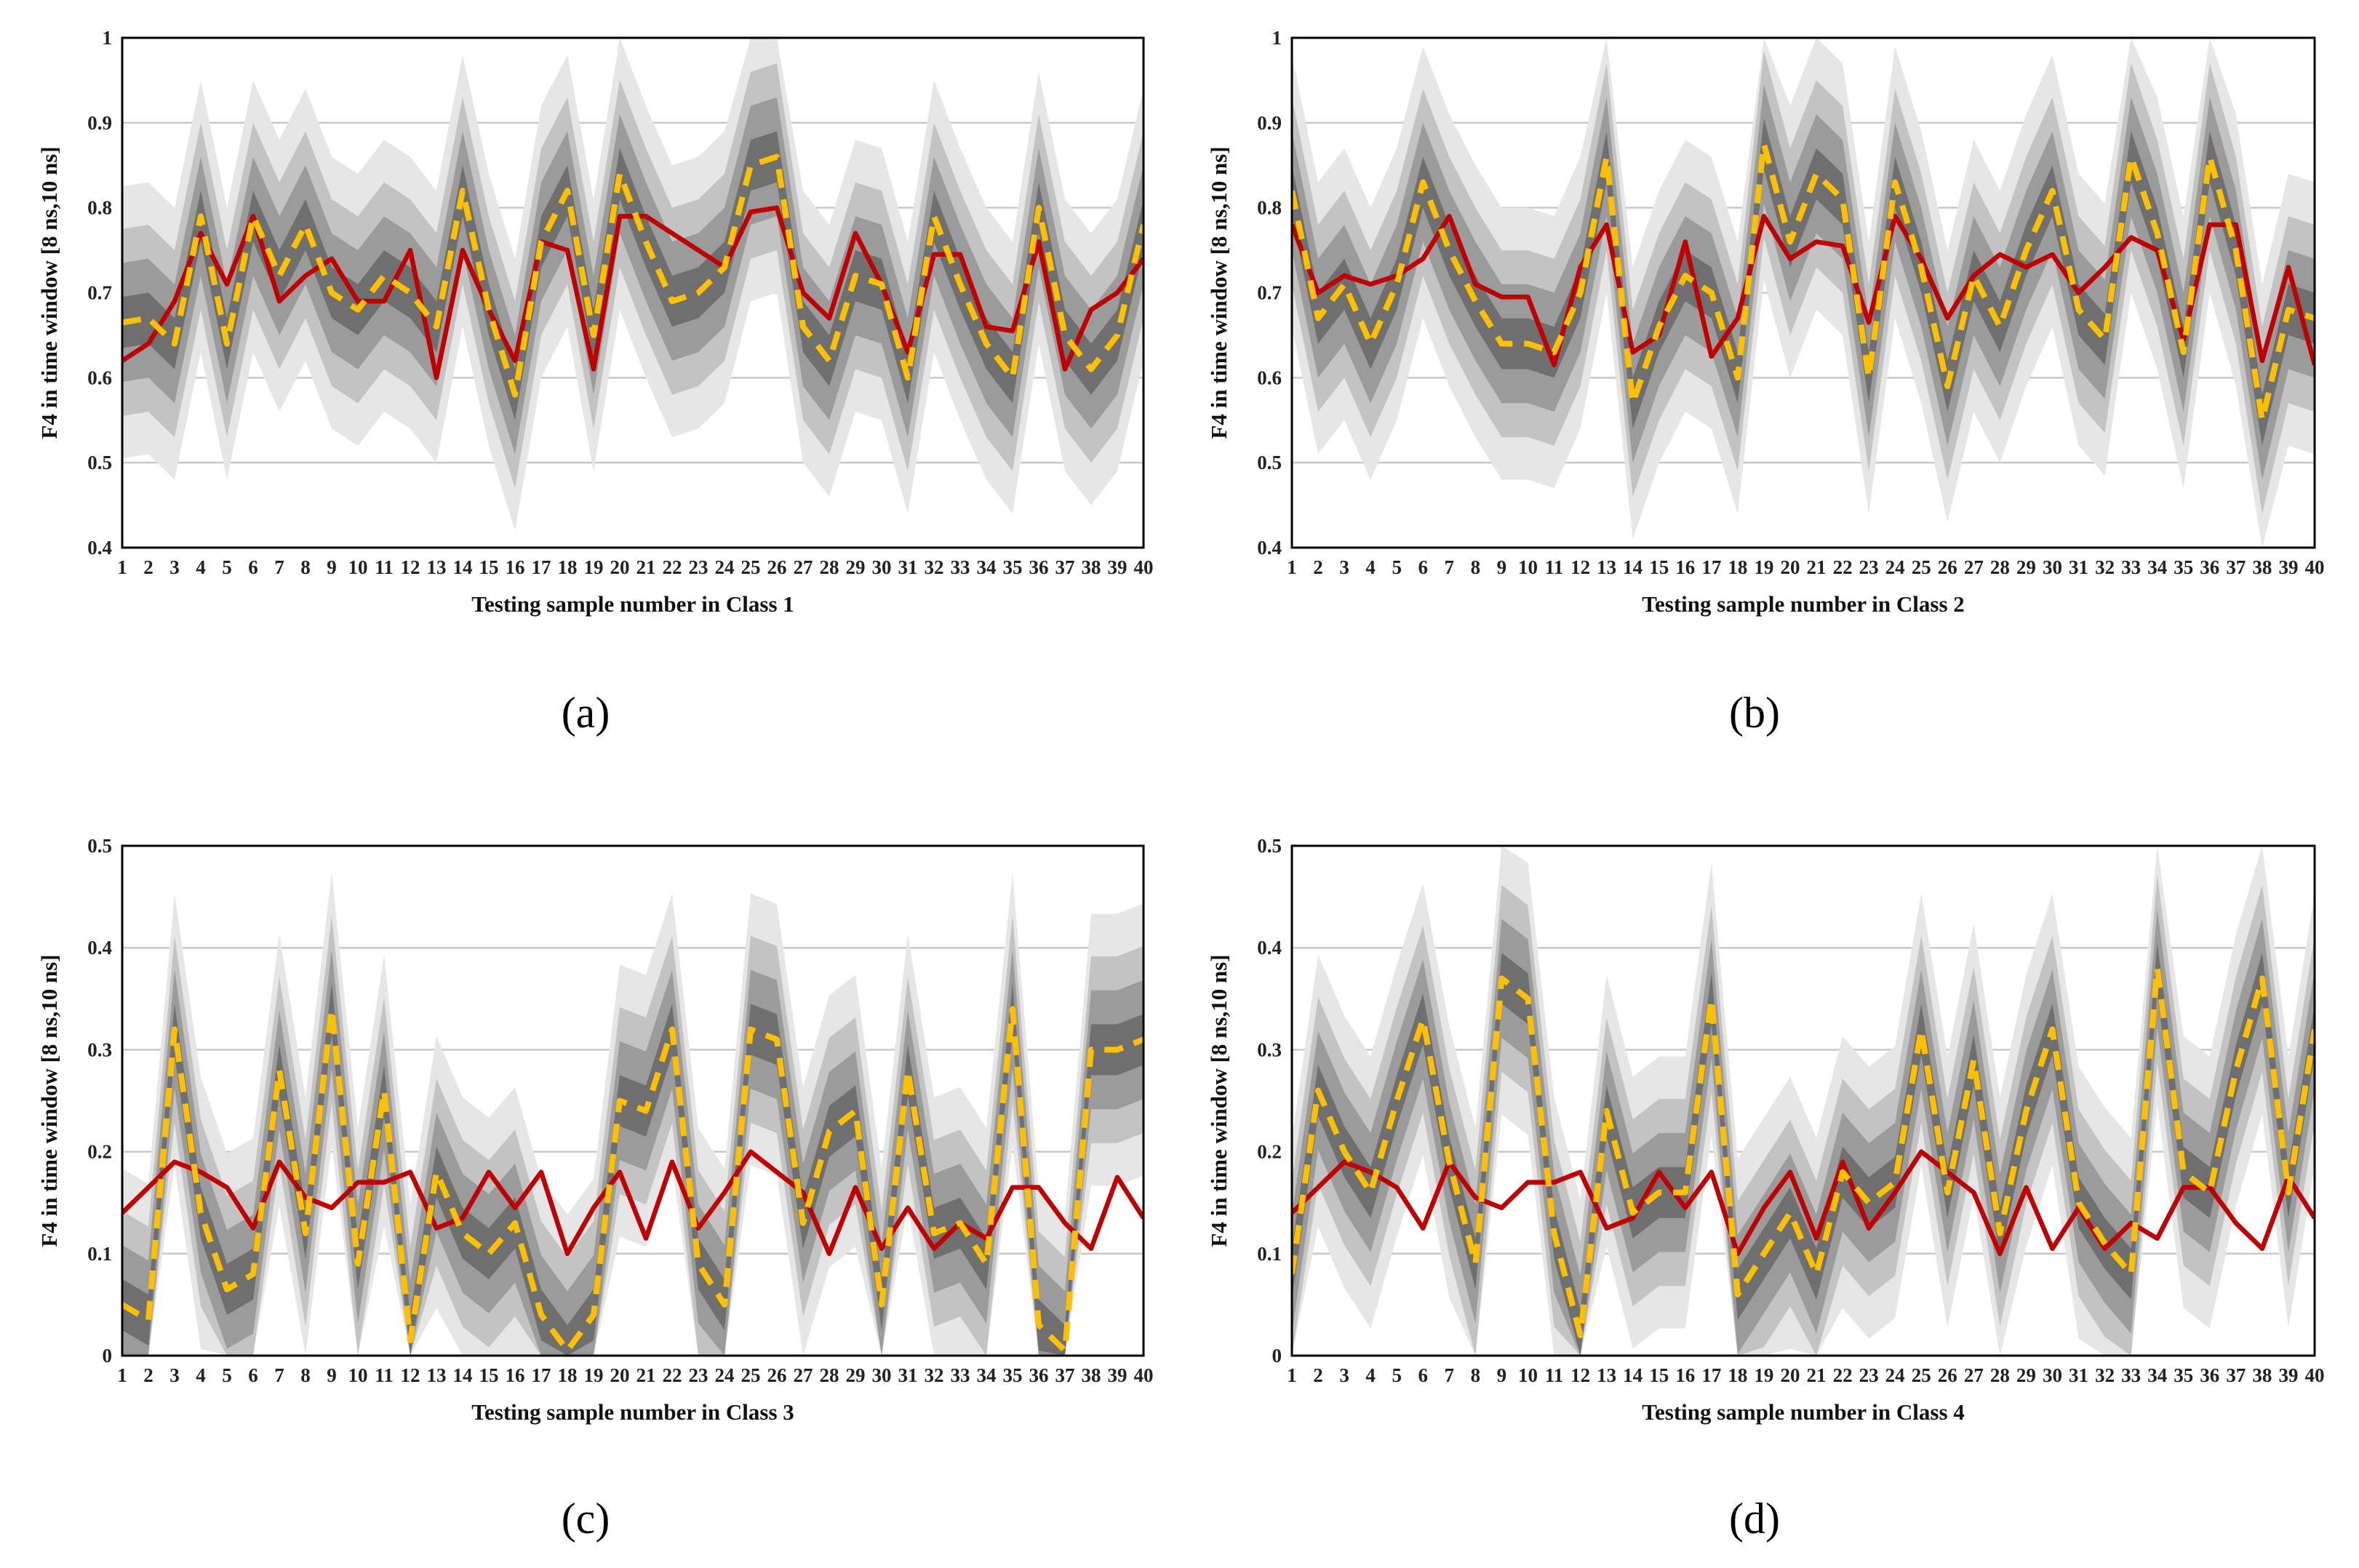 The image size is (2359, 1568). Describe the element at coordinates (1117, 567) in the screenshot. I see `x-tick-label: 39` at that location.